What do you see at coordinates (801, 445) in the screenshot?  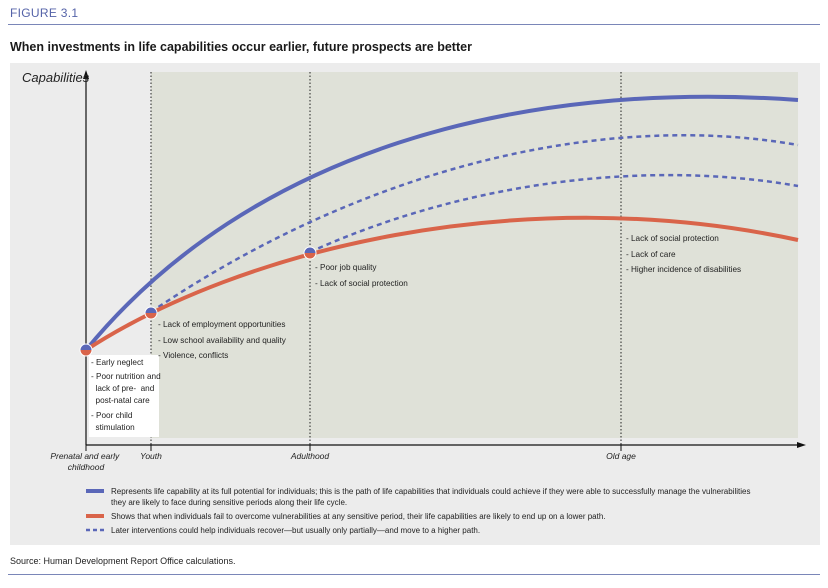 I see `x-axis-arrow` at bounding box center [801, 445].